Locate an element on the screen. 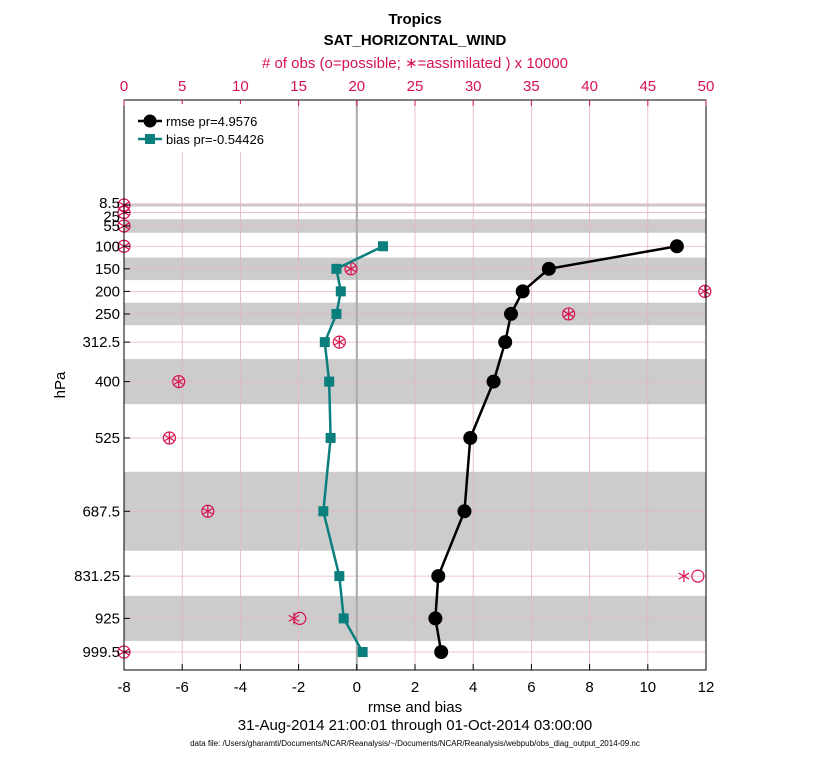  top-tick-label-10: 50 is located at coordinates (706, 86).